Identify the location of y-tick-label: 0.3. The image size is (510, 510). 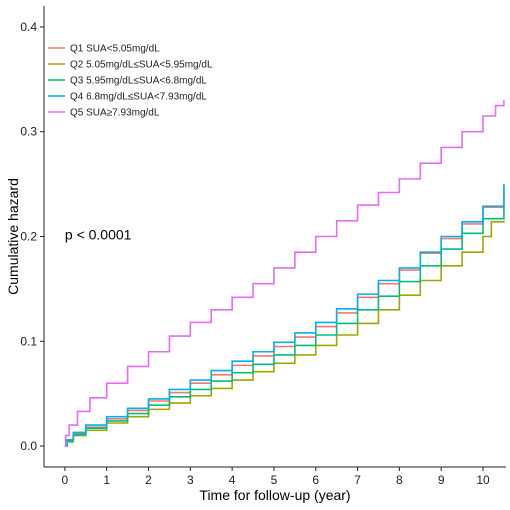
(28, 132).